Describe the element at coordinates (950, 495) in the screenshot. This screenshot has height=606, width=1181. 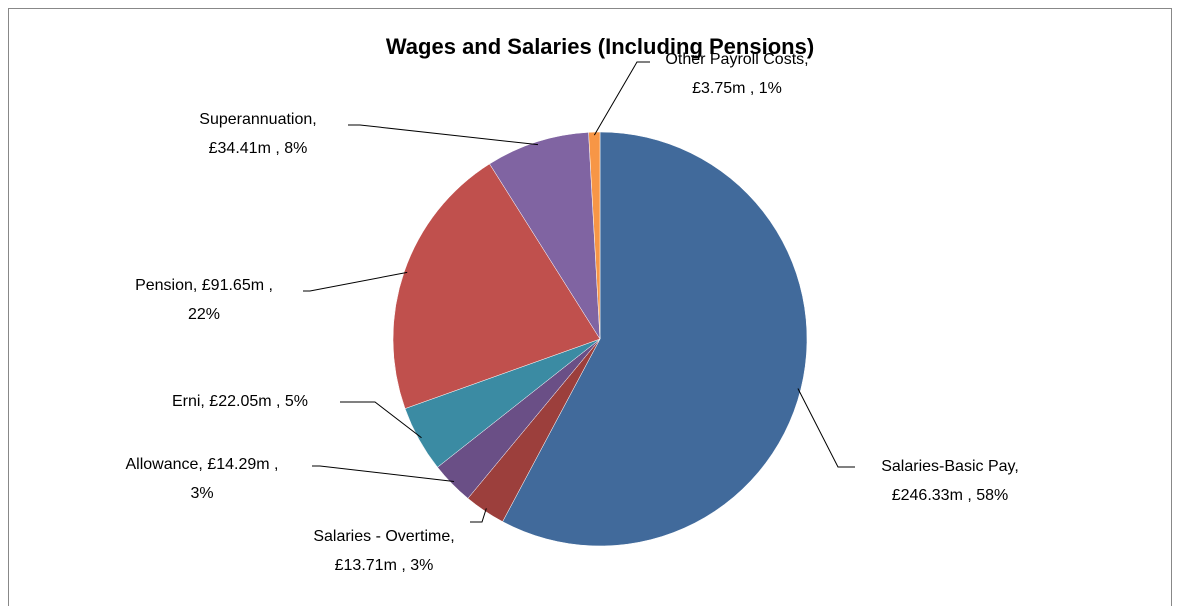
I see `data-label: £246.33m , 58%` at that location.